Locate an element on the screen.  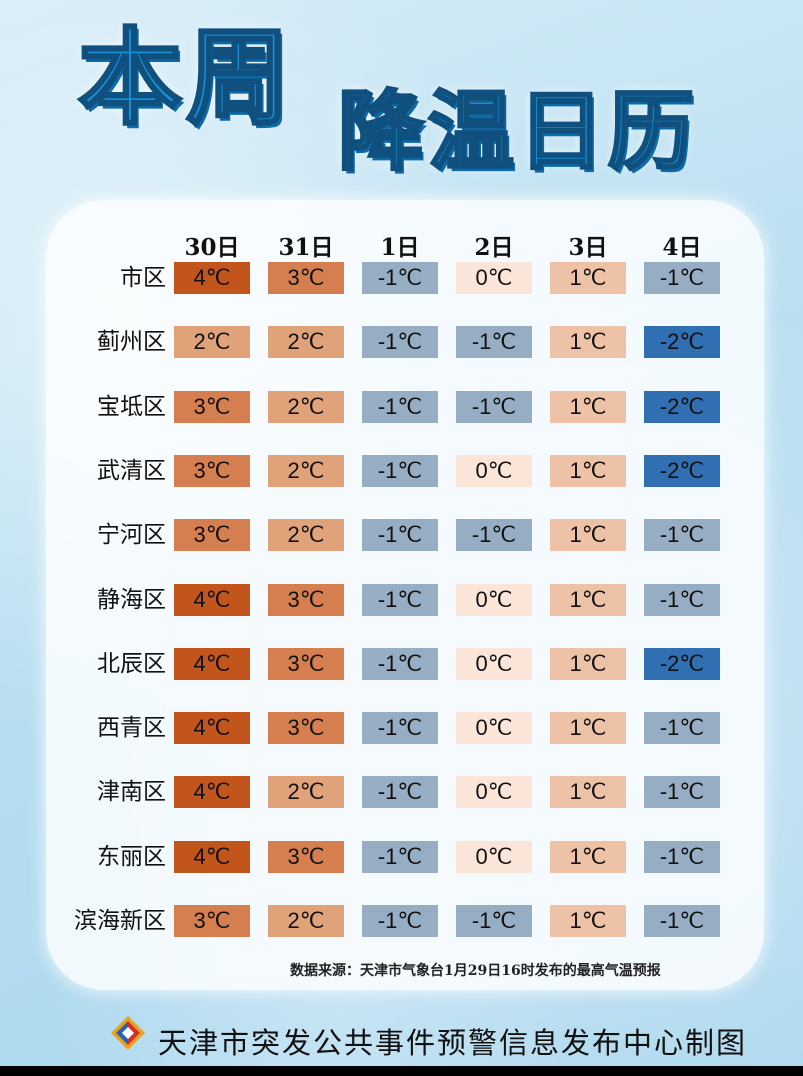
column-header: 4日 is located at coordinates (682, 247).